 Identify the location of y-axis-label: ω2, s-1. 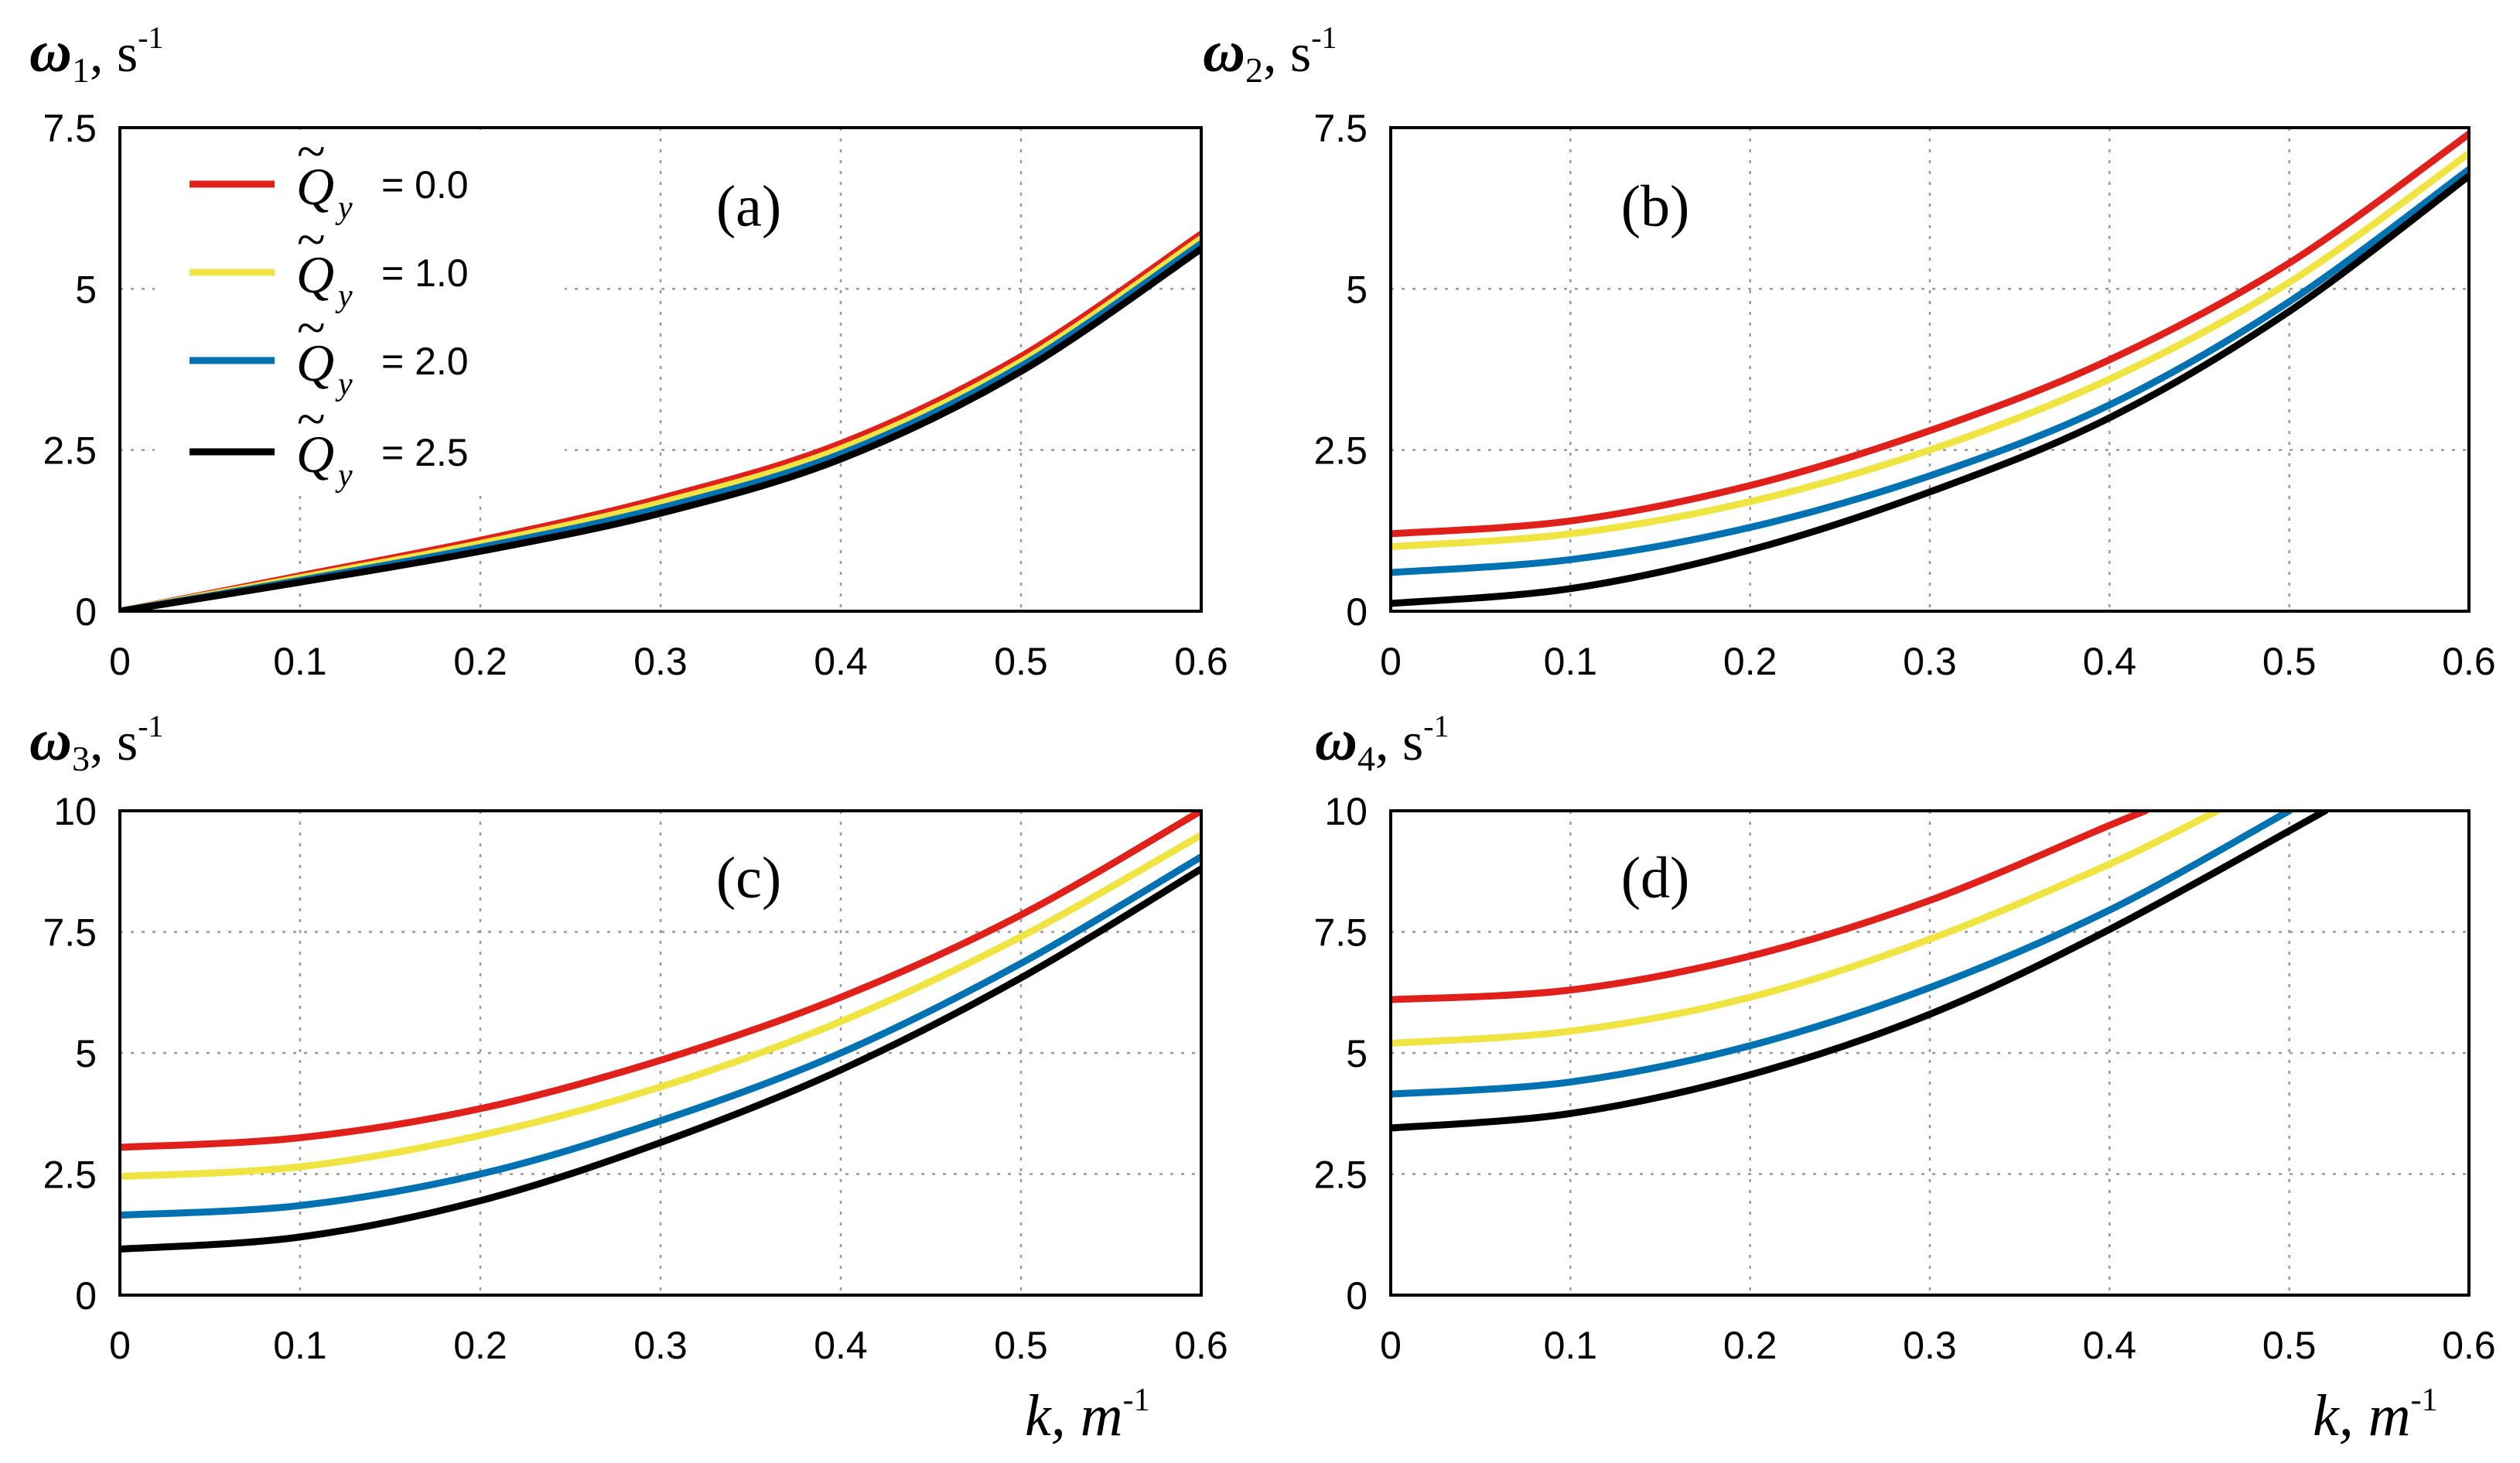
(1270, 54).